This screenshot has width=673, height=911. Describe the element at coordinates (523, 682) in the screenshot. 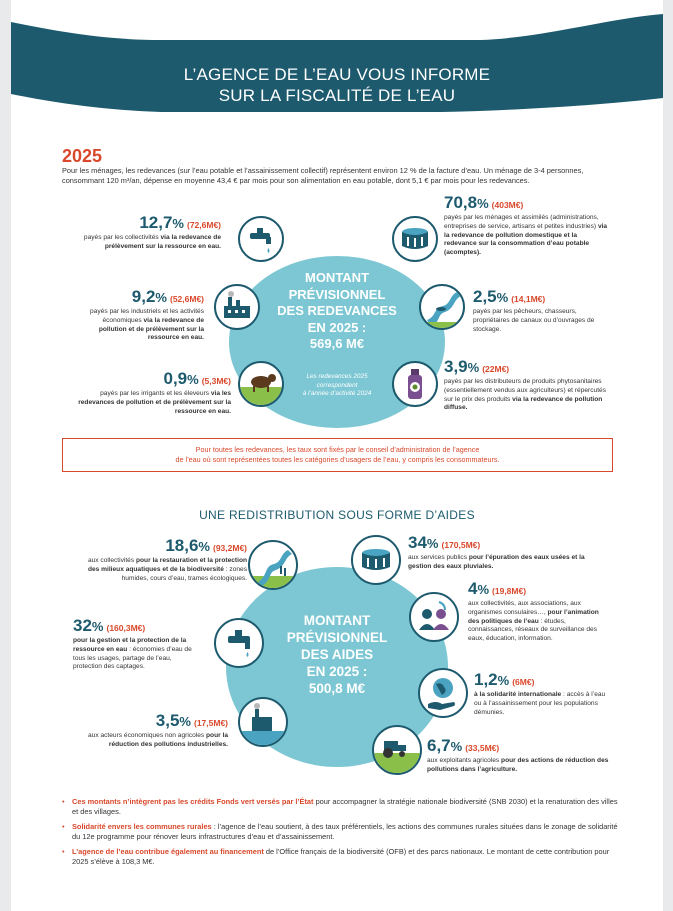

I see `item-amount: (6M€)` at that location.